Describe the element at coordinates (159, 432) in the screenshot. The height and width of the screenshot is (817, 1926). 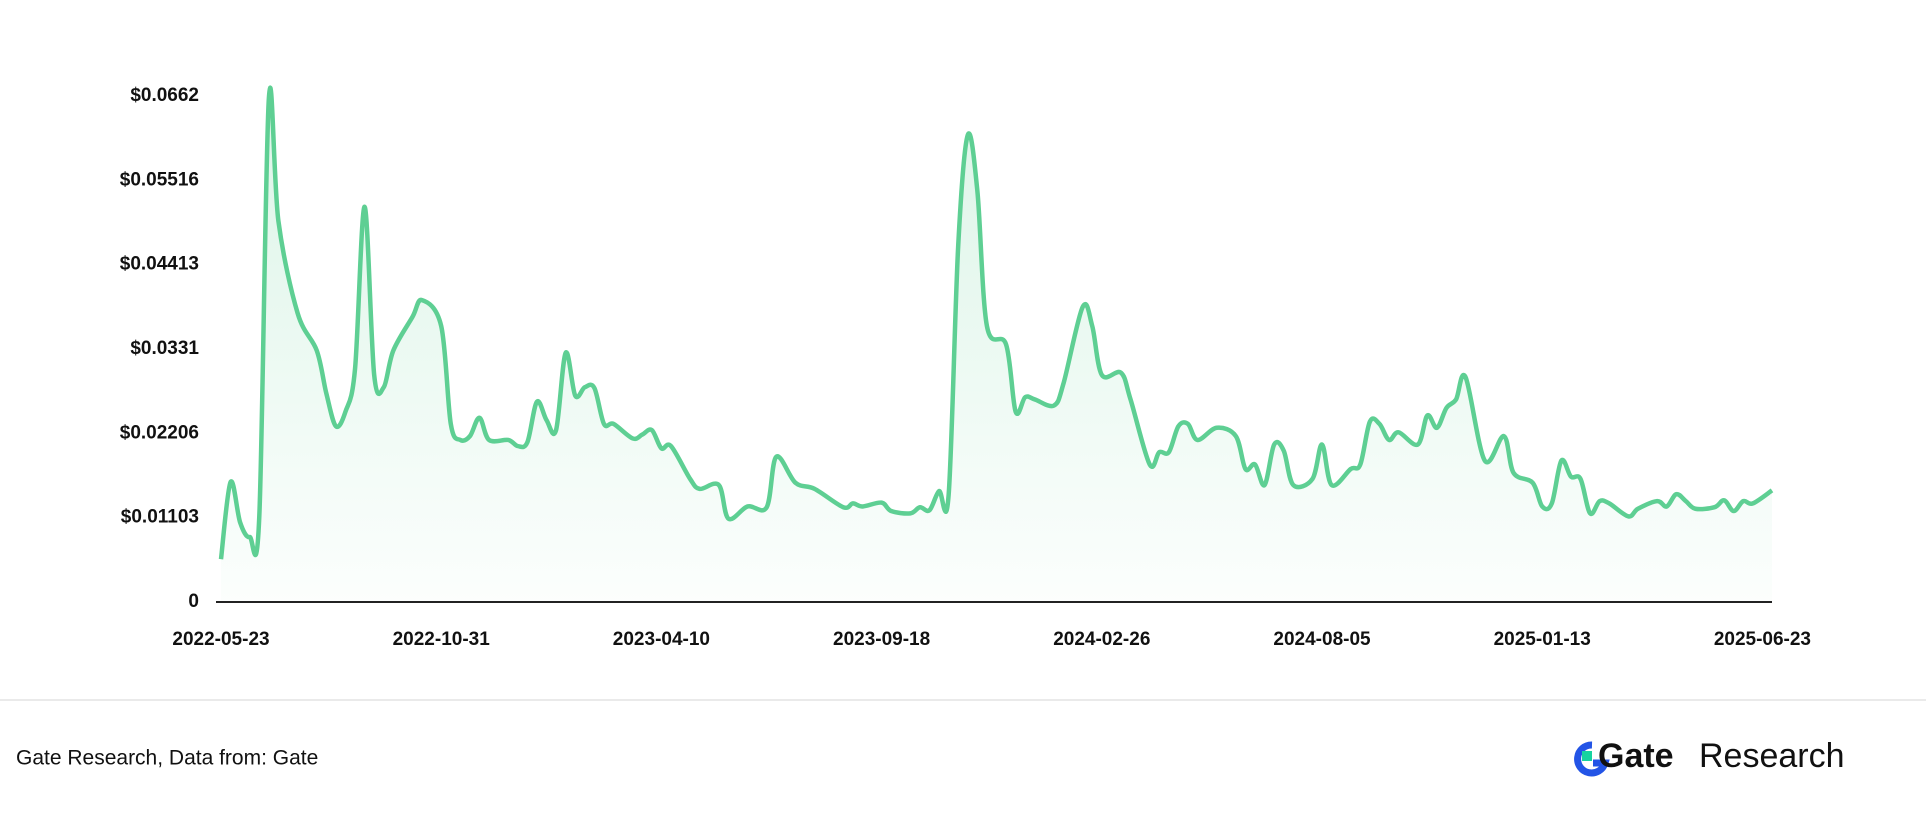
I see `y-tick-label: $0.02206` at that location.